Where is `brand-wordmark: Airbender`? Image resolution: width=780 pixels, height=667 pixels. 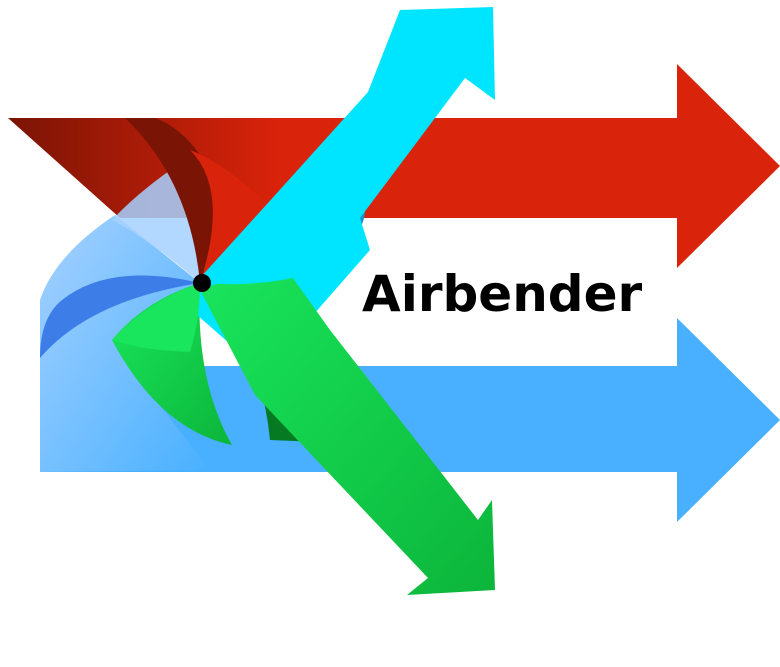 brand-wordmark: Airbender is located at coordinates (502, 294).